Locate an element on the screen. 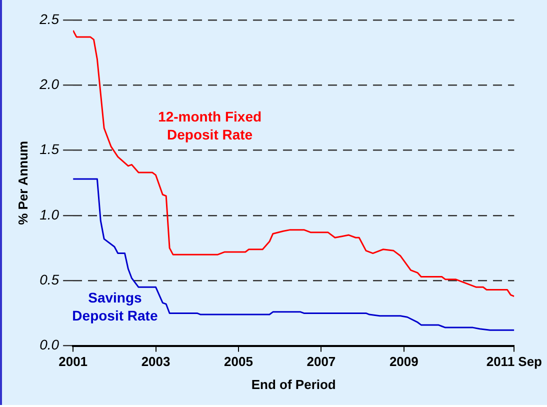  y-tick-label: 2.0 is located at coordinates (49, 84).